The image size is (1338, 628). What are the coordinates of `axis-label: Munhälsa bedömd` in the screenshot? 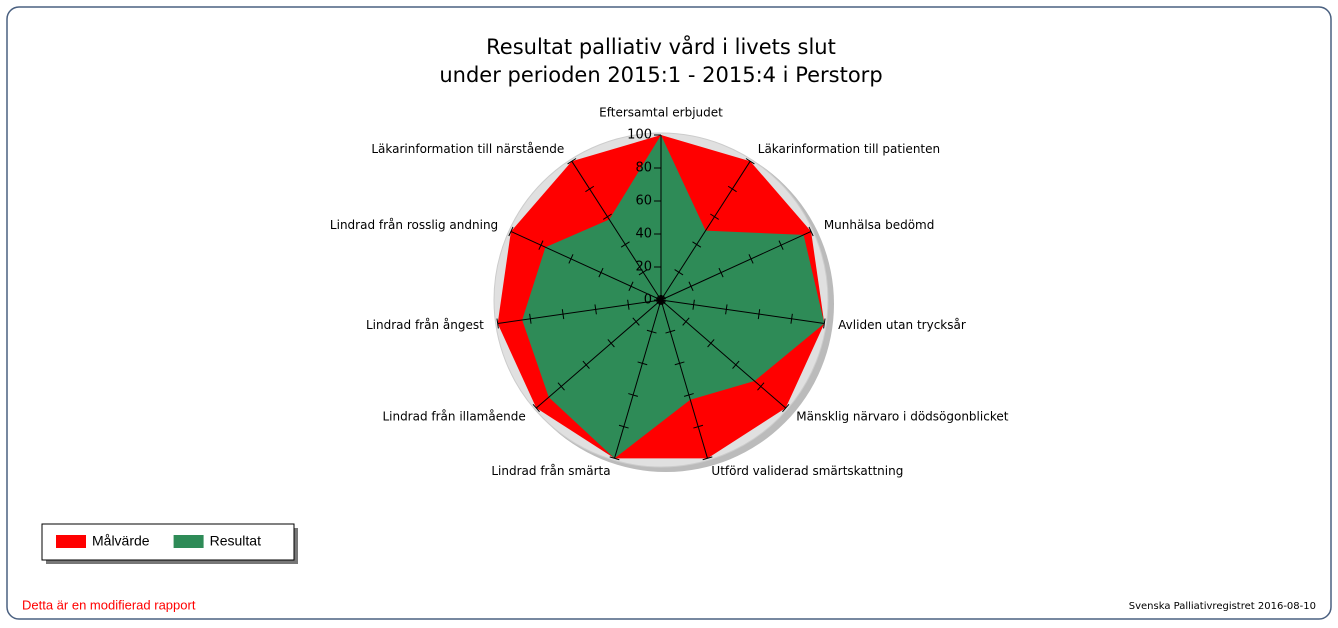 It's located at (879, 225).